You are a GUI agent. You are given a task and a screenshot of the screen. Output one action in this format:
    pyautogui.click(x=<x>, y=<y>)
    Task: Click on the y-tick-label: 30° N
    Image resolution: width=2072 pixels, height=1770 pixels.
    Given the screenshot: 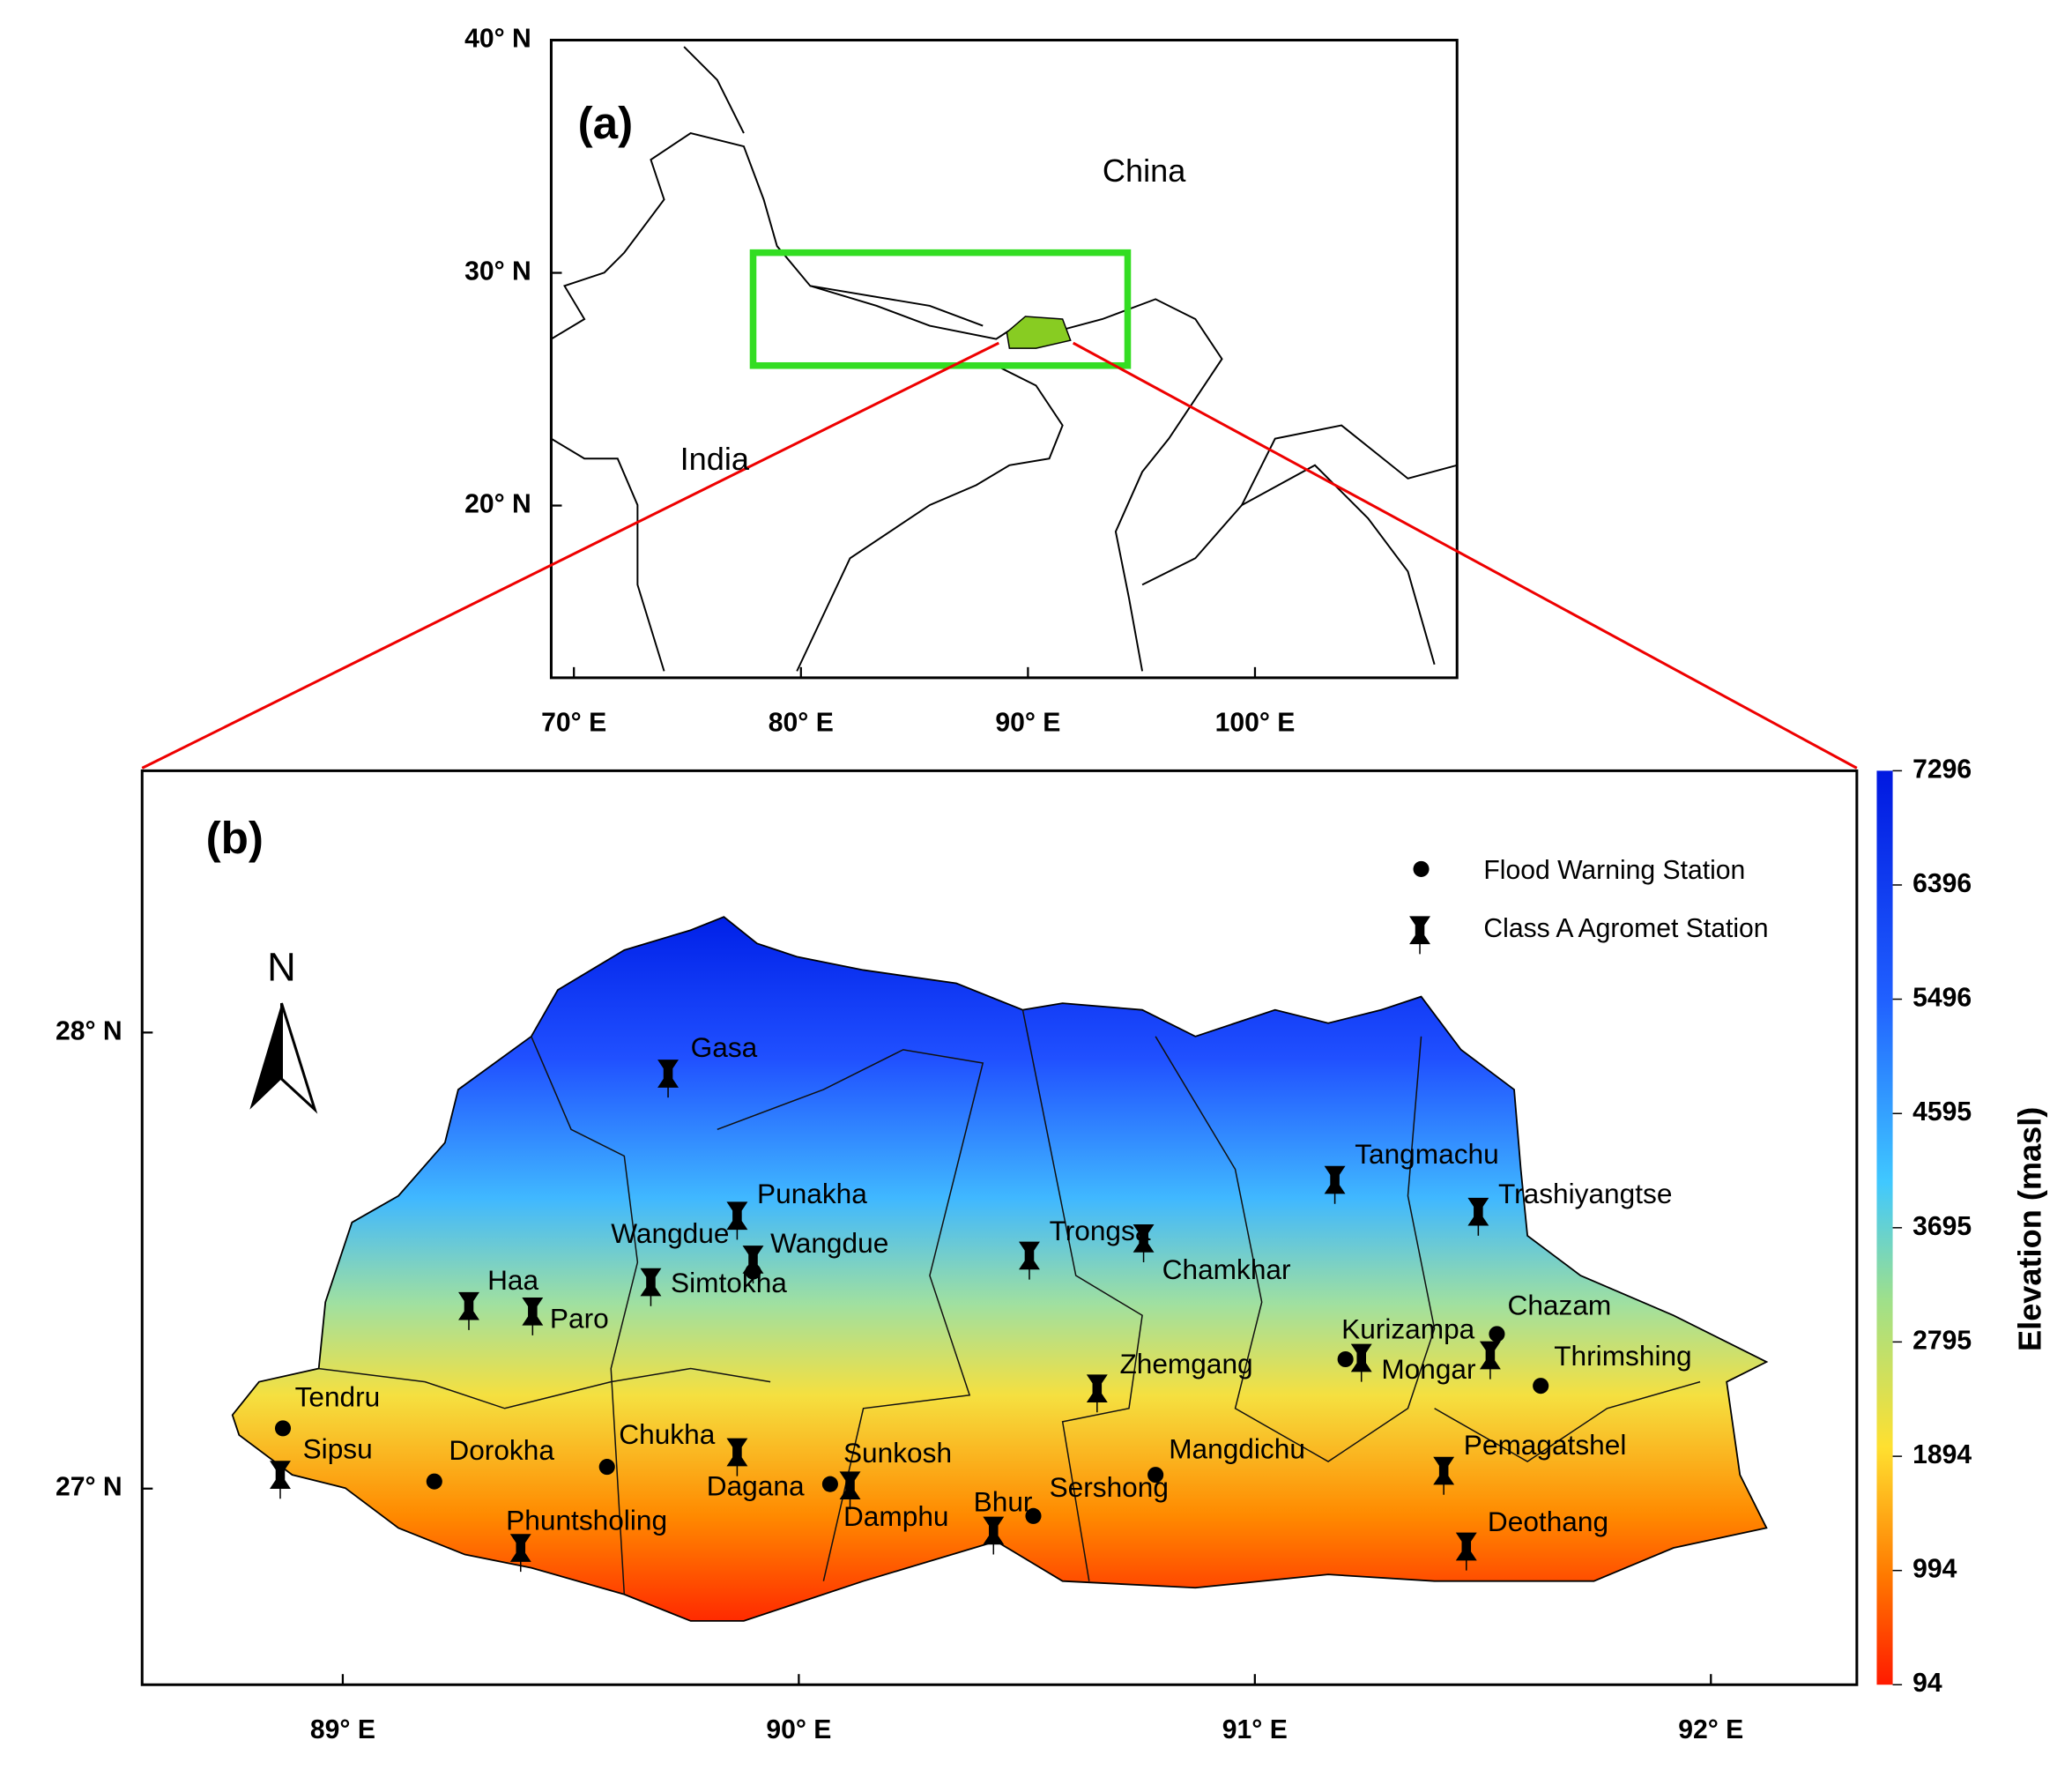 What is the action you would take?
    pyautogui.click(x=497, y=271)
    